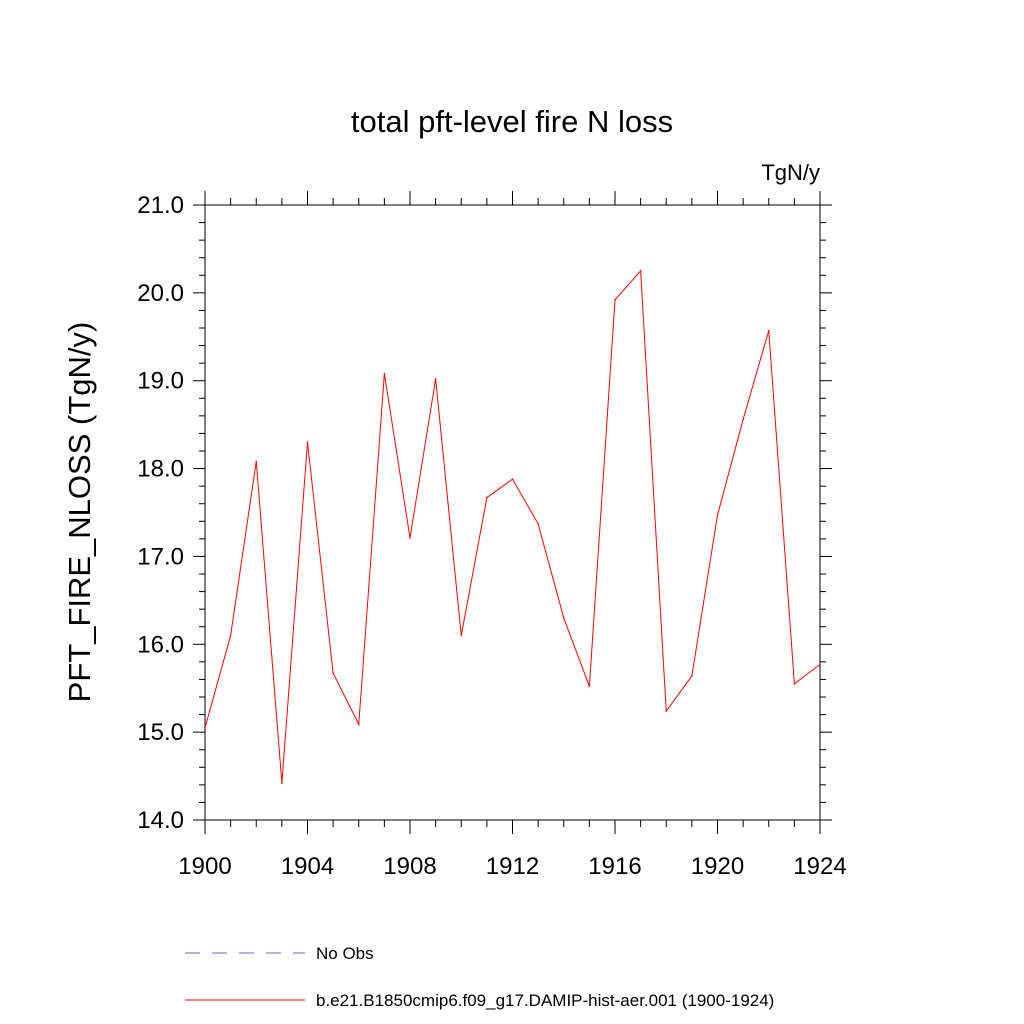  What do you see at coordinates (204, 866) in the screenshot?
I see `x-tick-label: 1900` at bounding box center [204, 866].